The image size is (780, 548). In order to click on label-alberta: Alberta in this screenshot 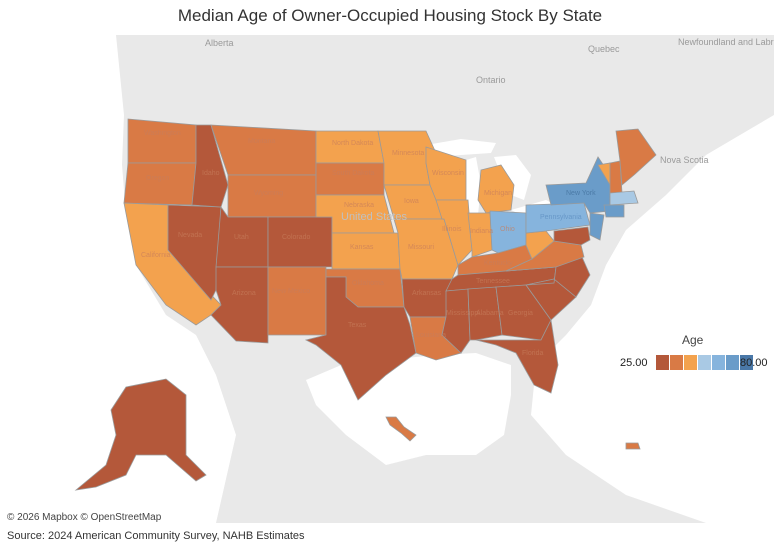, I will do `click(219, 43)`.